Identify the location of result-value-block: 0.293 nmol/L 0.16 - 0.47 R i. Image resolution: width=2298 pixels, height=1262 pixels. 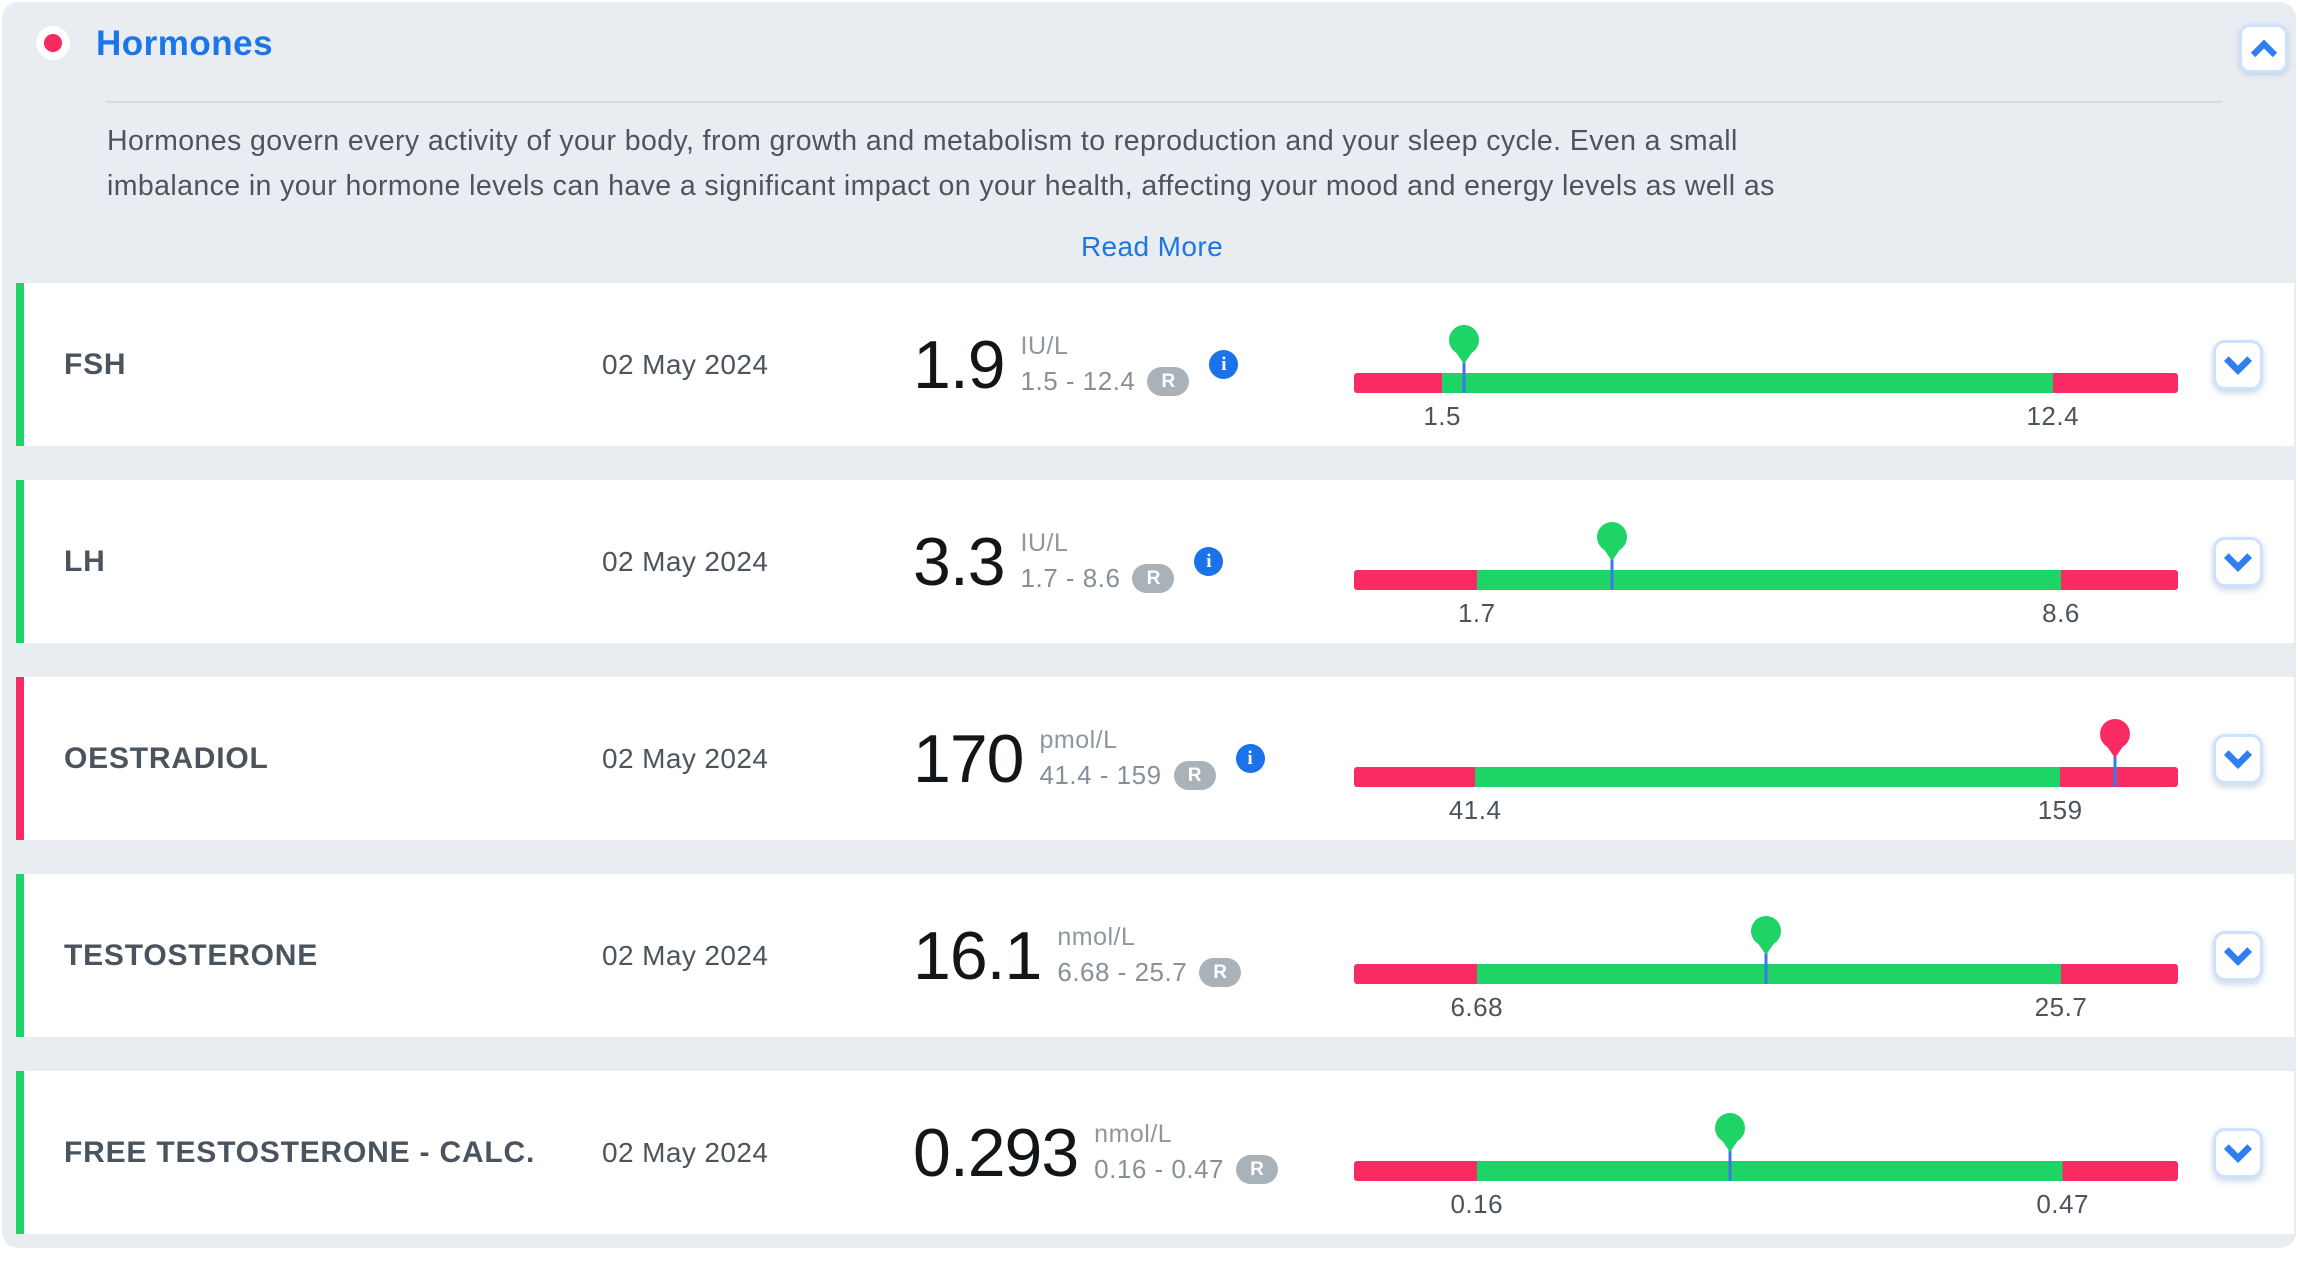
(1095, 1153).